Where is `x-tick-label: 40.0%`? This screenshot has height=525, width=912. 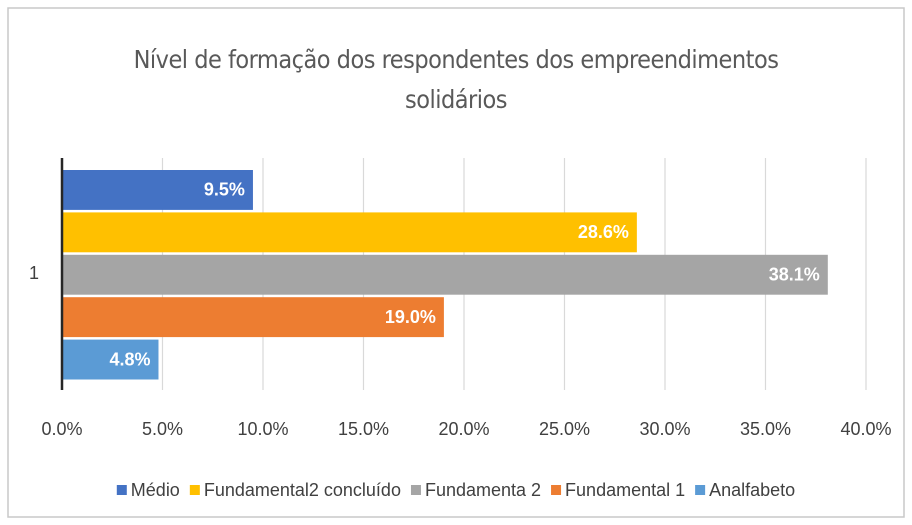
x-tick-label: 40.0% is located at coordinates (865, 429).